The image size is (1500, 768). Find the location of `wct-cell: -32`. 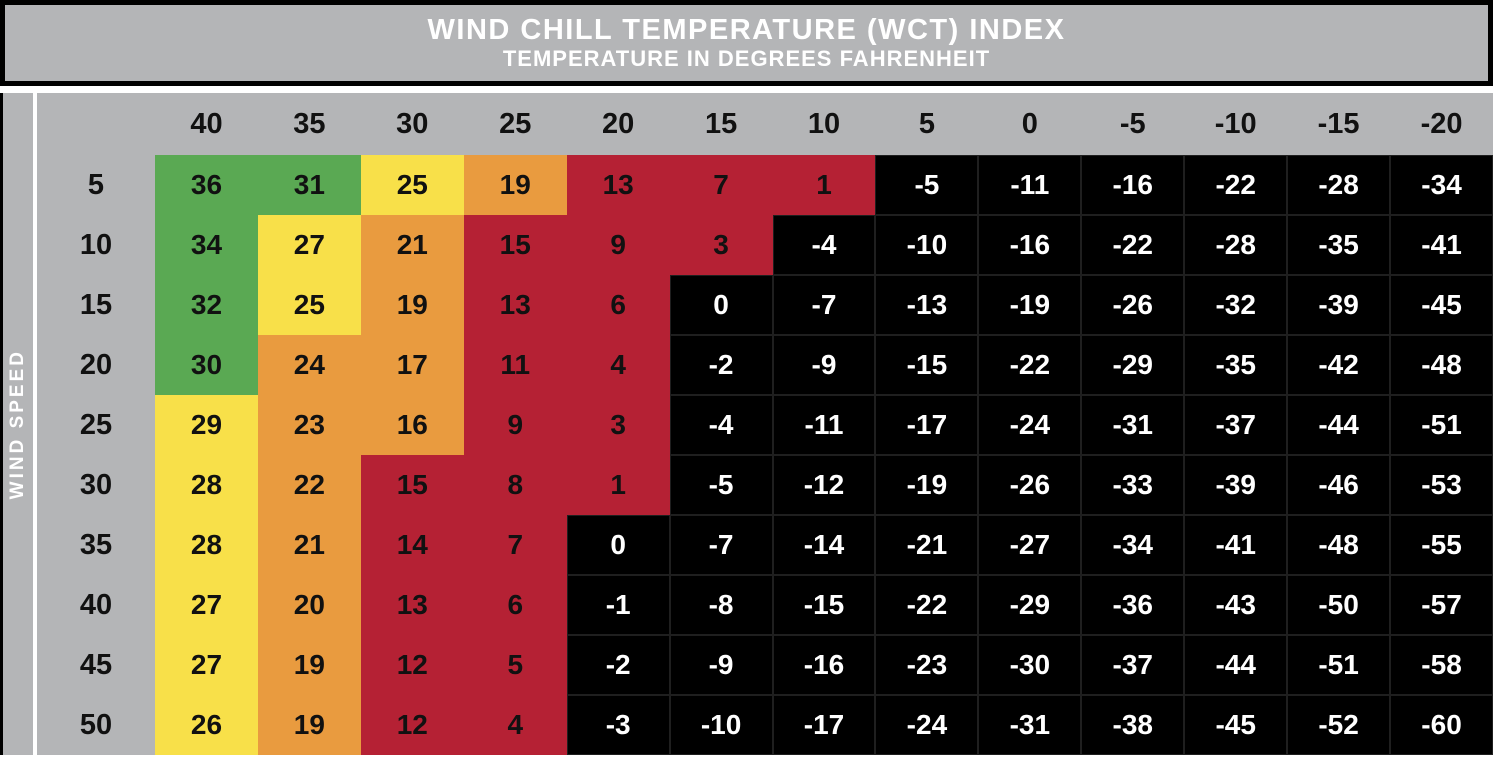

wct-cell: -32 is located at coordinates (1236, 305).